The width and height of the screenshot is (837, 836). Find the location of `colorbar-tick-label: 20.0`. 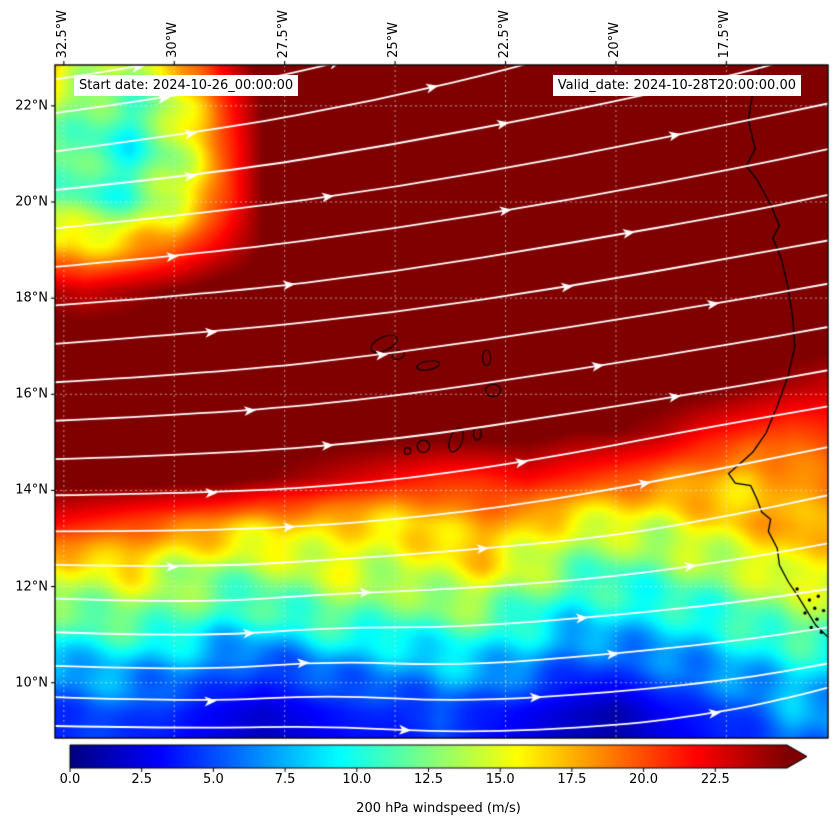

colorbar-tick-label: 20.0 is located at coordinates (644, 779).